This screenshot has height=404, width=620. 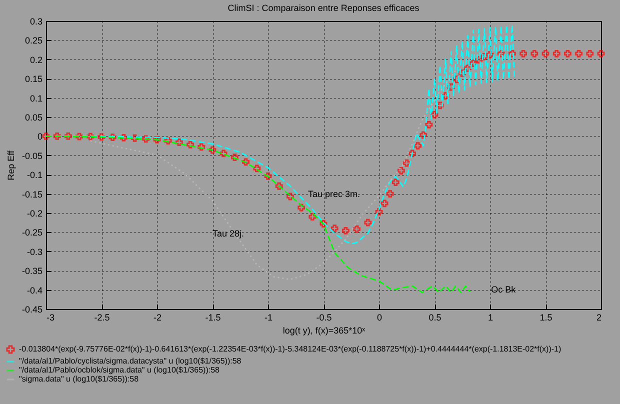 What do you see at coordinates (33, 41) in the screenshot?
I see `y-tick-label: 0.25` at bounding box center [33, 41].